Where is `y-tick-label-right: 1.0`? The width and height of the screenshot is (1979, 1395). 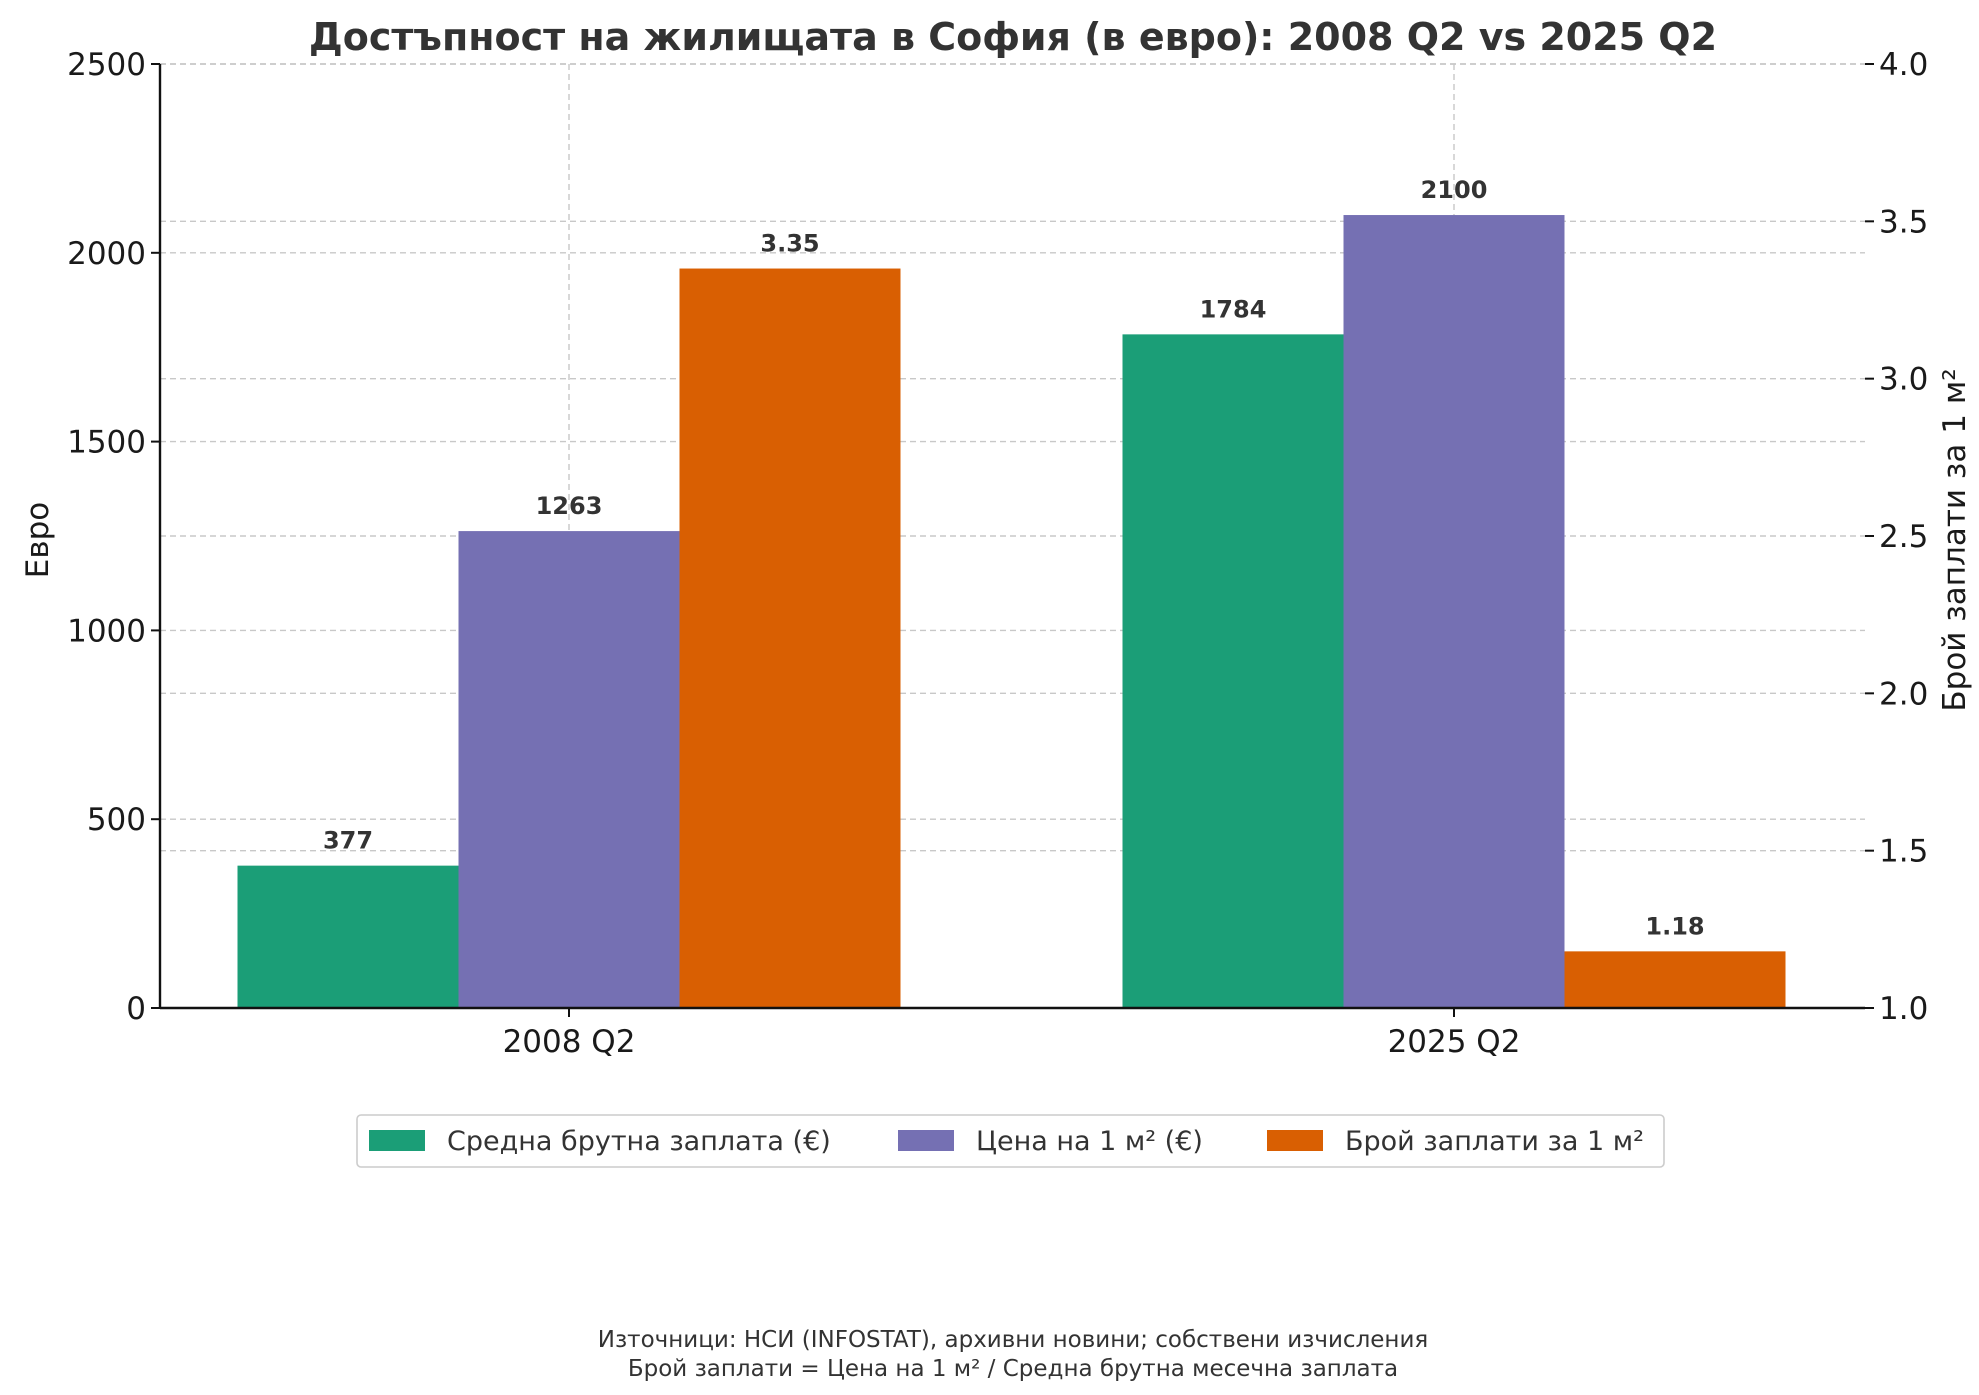
y-tick-label-right: 1.0 is located at coordinates (1903, 1009).